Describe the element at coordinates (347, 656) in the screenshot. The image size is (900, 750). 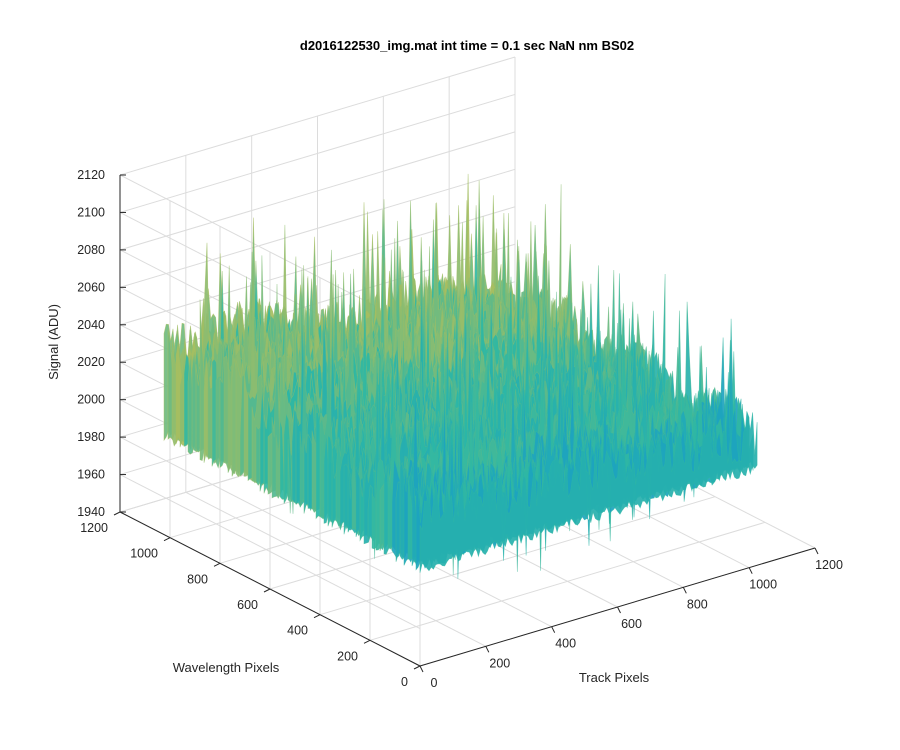
I see `y-tick-label: 200` at that location.